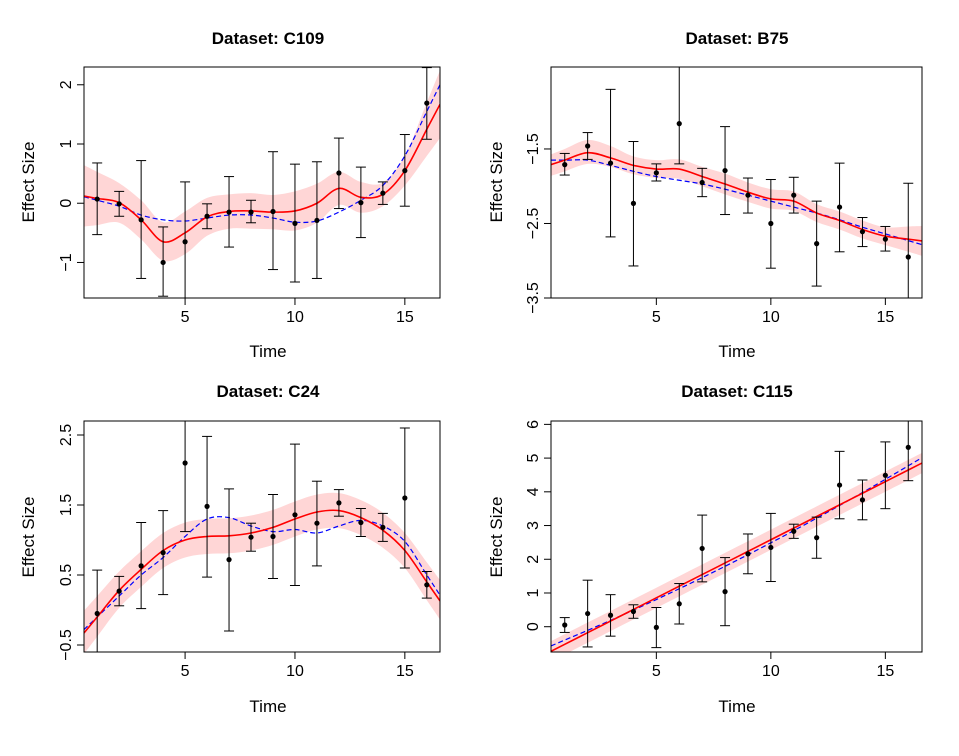  I want to click on y-tick-label: 4, so click(533, 491).